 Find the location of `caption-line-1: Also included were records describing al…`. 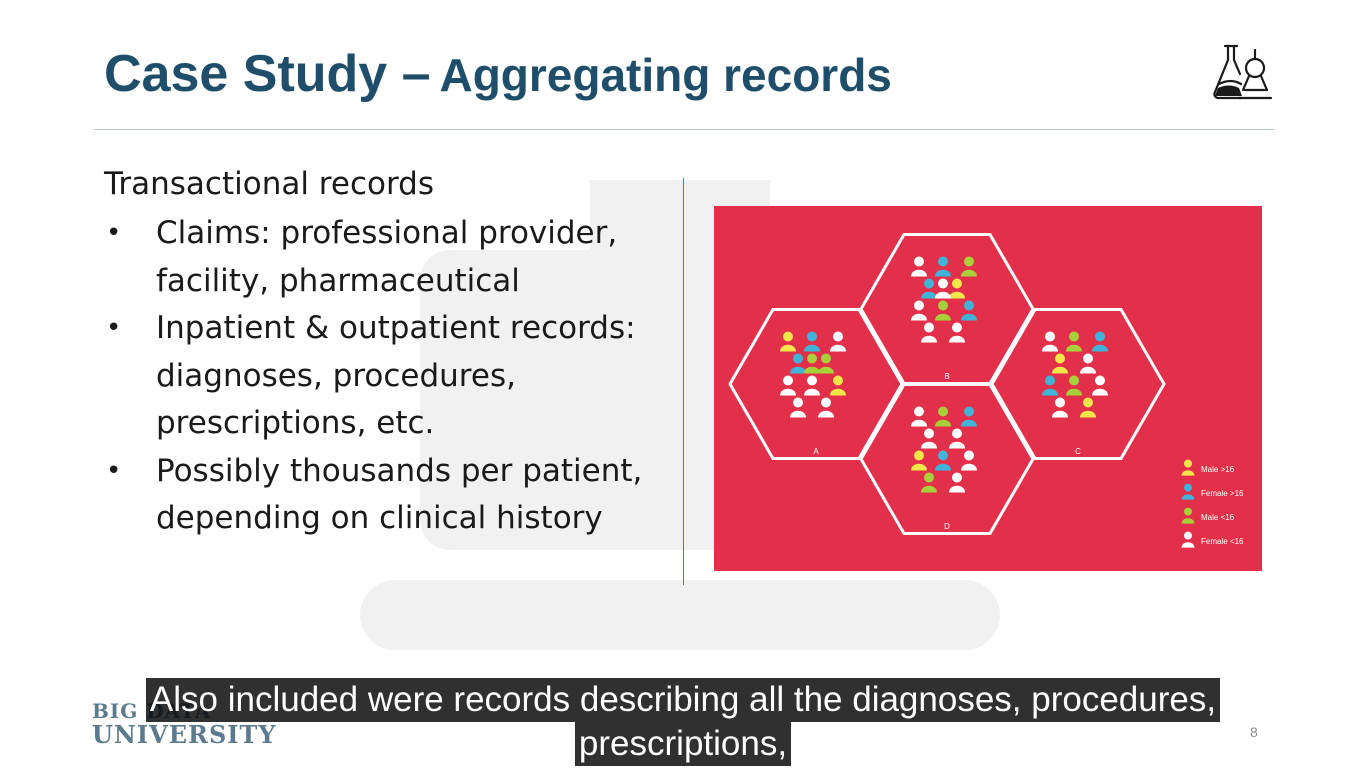

caption-line-1: Also included were records describing al… is located at coordinates (683, 700).